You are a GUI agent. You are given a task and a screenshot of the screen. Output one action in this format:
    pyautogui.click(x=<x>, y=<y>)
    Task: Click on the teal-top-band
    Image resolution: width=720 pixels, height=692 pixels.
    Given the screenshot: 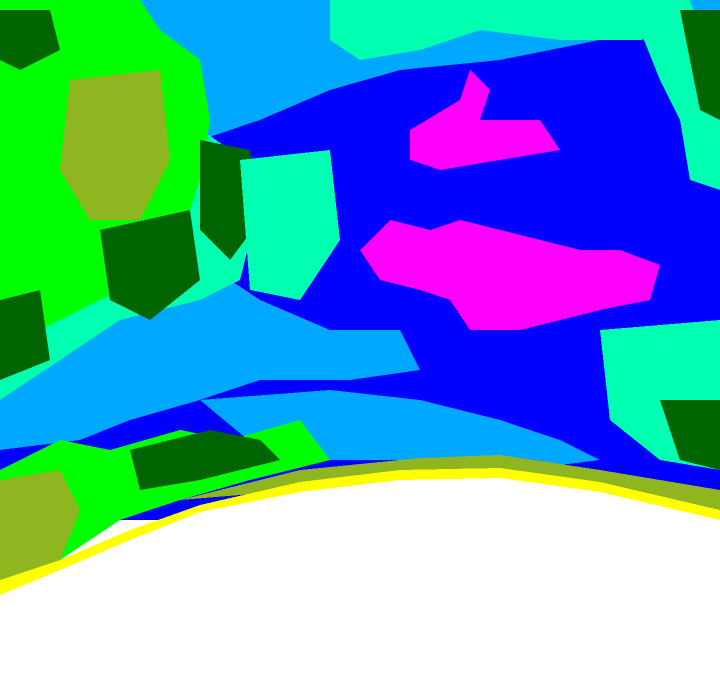 What is the action you would take?
    pyautogui.click(x=515, y=30)
    